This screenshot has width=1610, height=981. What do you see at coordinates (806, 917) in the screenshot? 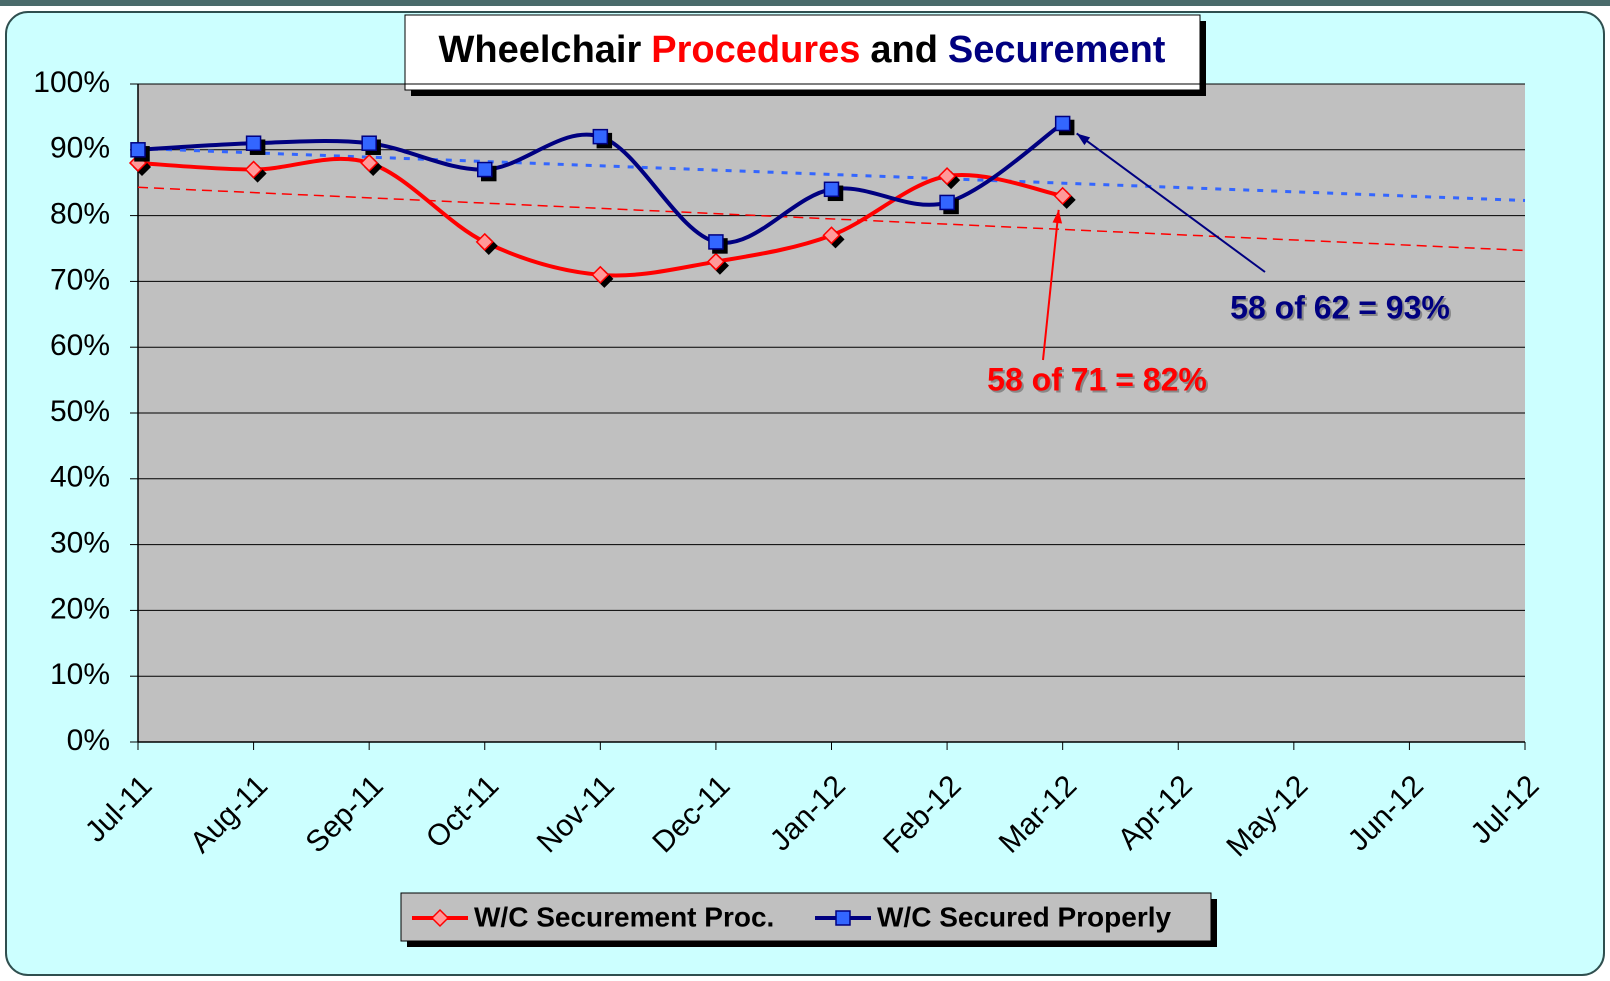
I see `legend-box` at bounding box center [806, 917].